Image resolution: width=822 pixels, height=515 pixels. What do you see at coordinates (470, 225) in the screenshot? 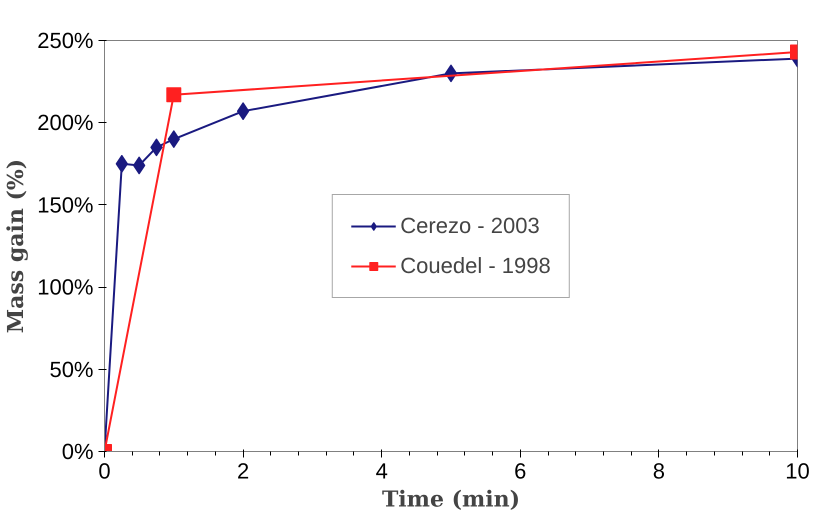
I see `legend-label: Cerezo - 2003` at bounding box center [470, 225].